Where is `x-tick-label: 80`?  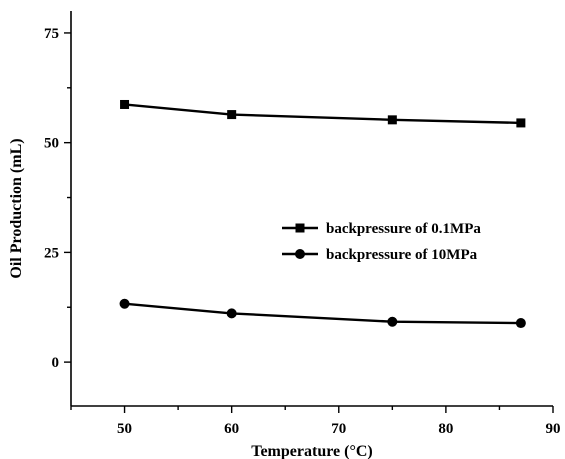
x-tick-label: 80 is located at coordinates (445, 429).